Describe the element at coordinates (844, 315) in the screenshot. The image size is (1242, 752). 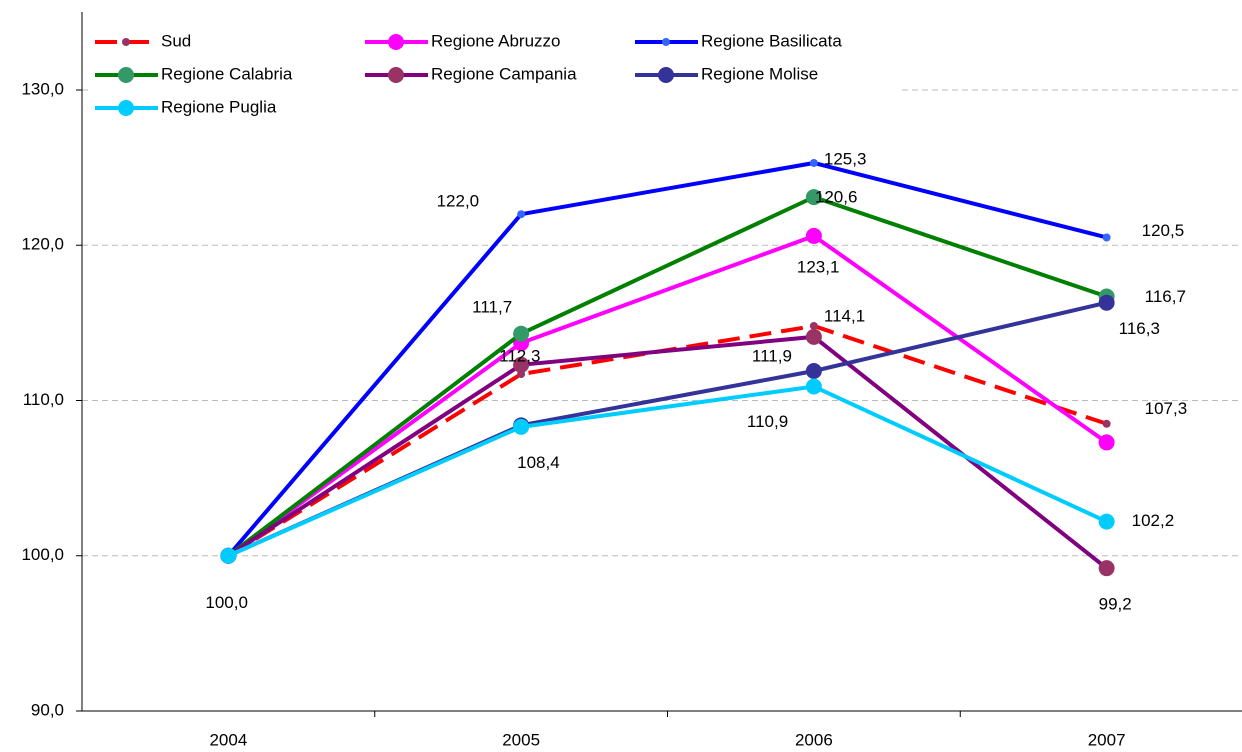
I see `data-label: 114,1` at that location.